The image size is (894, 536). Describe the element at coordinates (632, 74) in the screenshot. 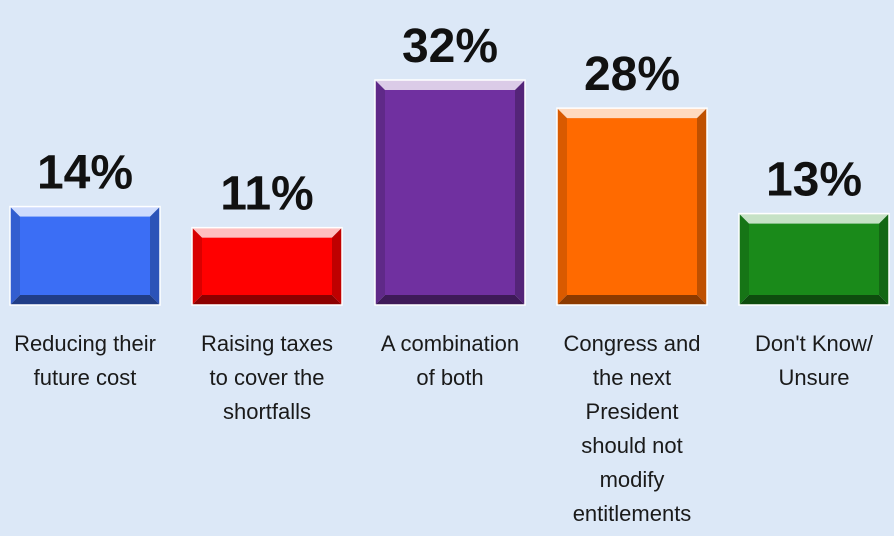

I see `data-label-4: 28%` at that location.